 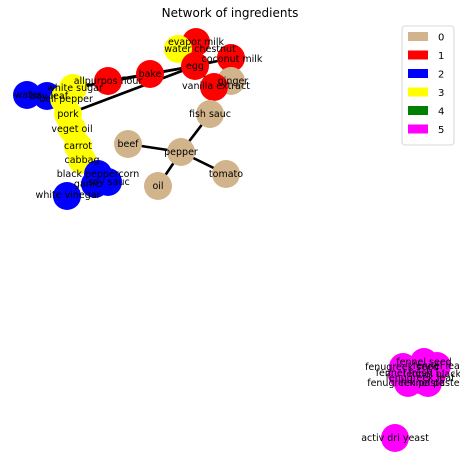 What do you see at coordinates (82, 160) in the screenshot?
I see `node-label-cabbag: cabbag` at bounding box center [82, 160].